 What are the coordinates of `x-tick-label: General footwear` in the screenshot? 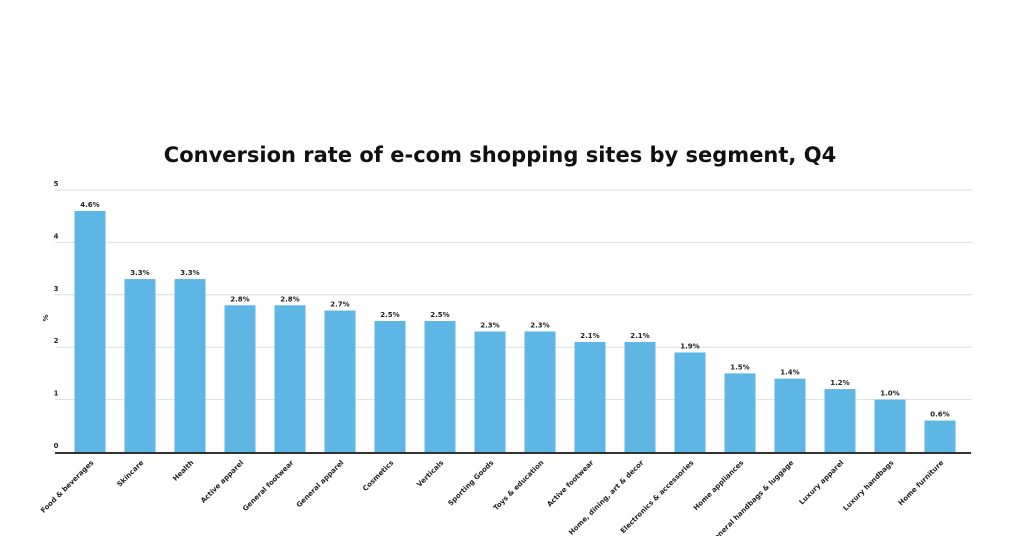 It's located at (268, 485).